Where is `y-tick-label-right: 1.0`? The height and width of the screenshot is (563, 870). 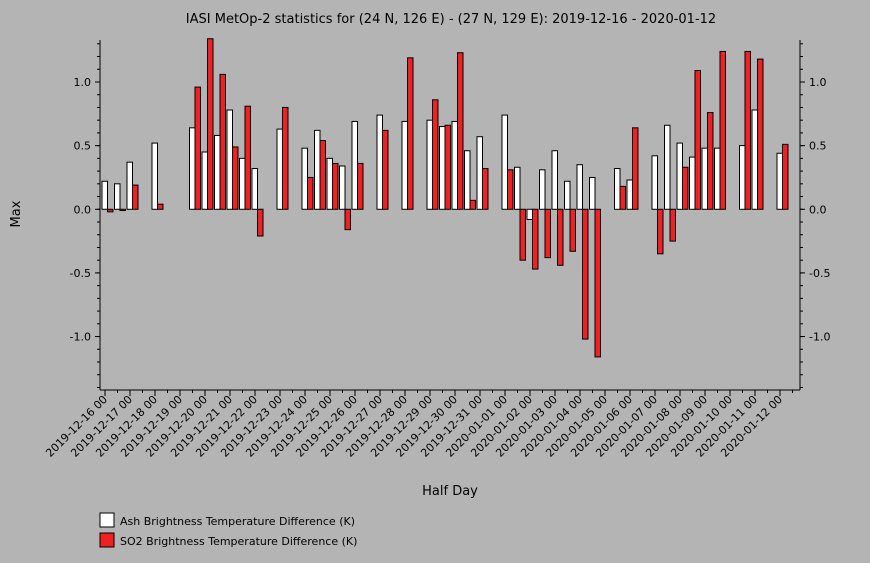 y-tick-label-right: 1.0 is located at coordinates (818, 82).